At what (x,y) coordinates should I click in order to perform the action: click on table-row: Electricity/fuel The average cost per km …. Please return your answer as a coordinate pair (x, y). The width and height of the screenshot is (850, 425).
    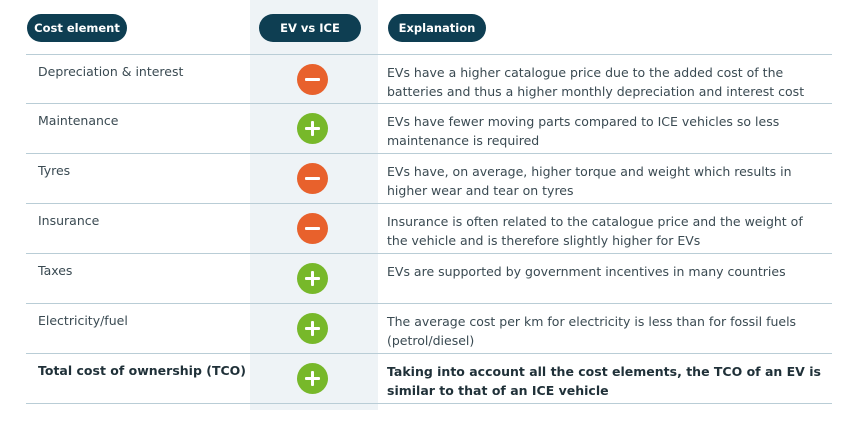
    Looking at the image, I should click on (429, 329).